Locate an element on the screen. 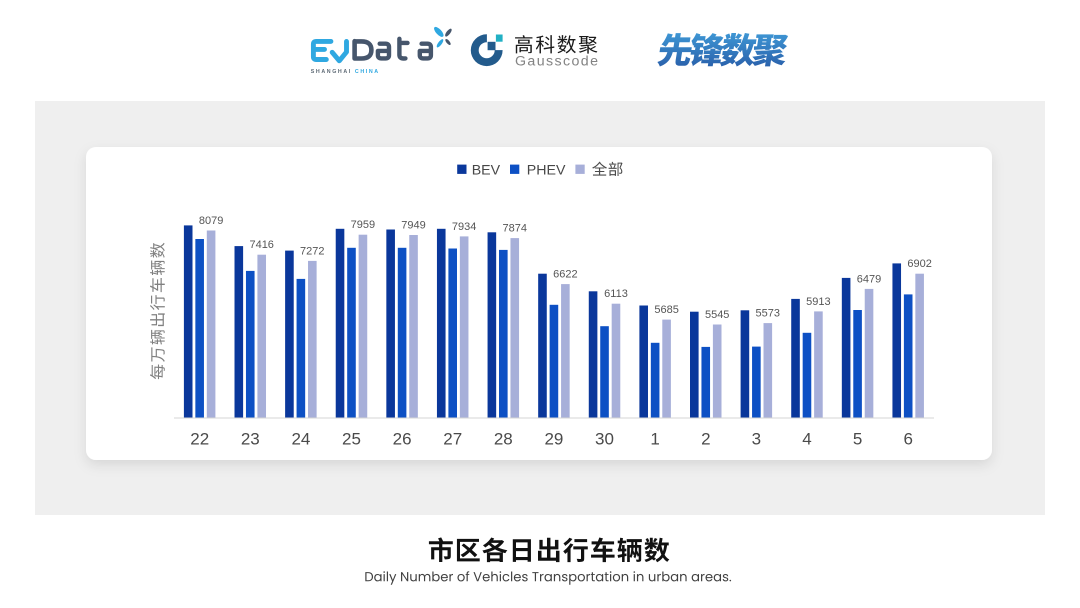 The width and height of the screenshot is (1080, 608). svg-text: 2 is located at coordinates (705, 439).